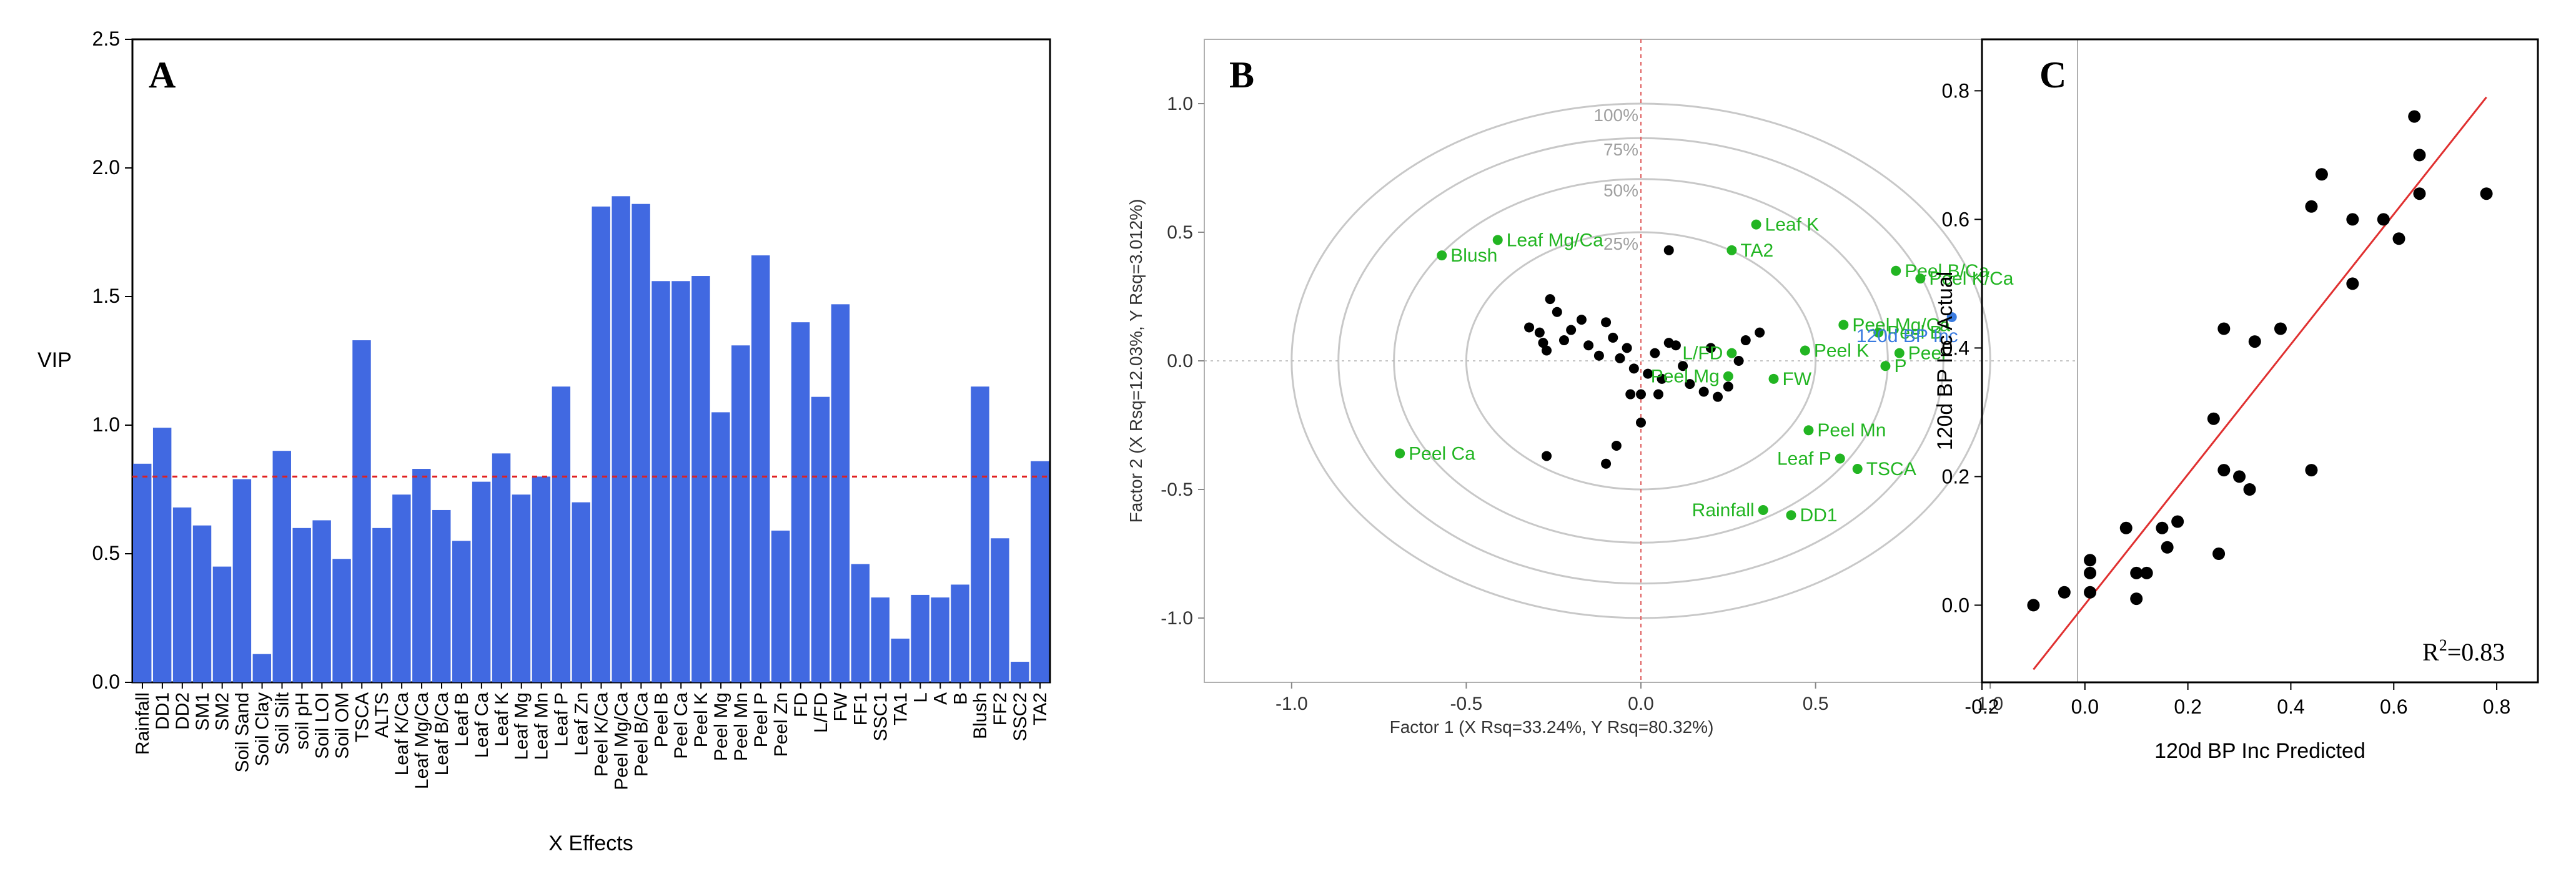  I want to click on circle-label: 75%, so click(1620, 149).